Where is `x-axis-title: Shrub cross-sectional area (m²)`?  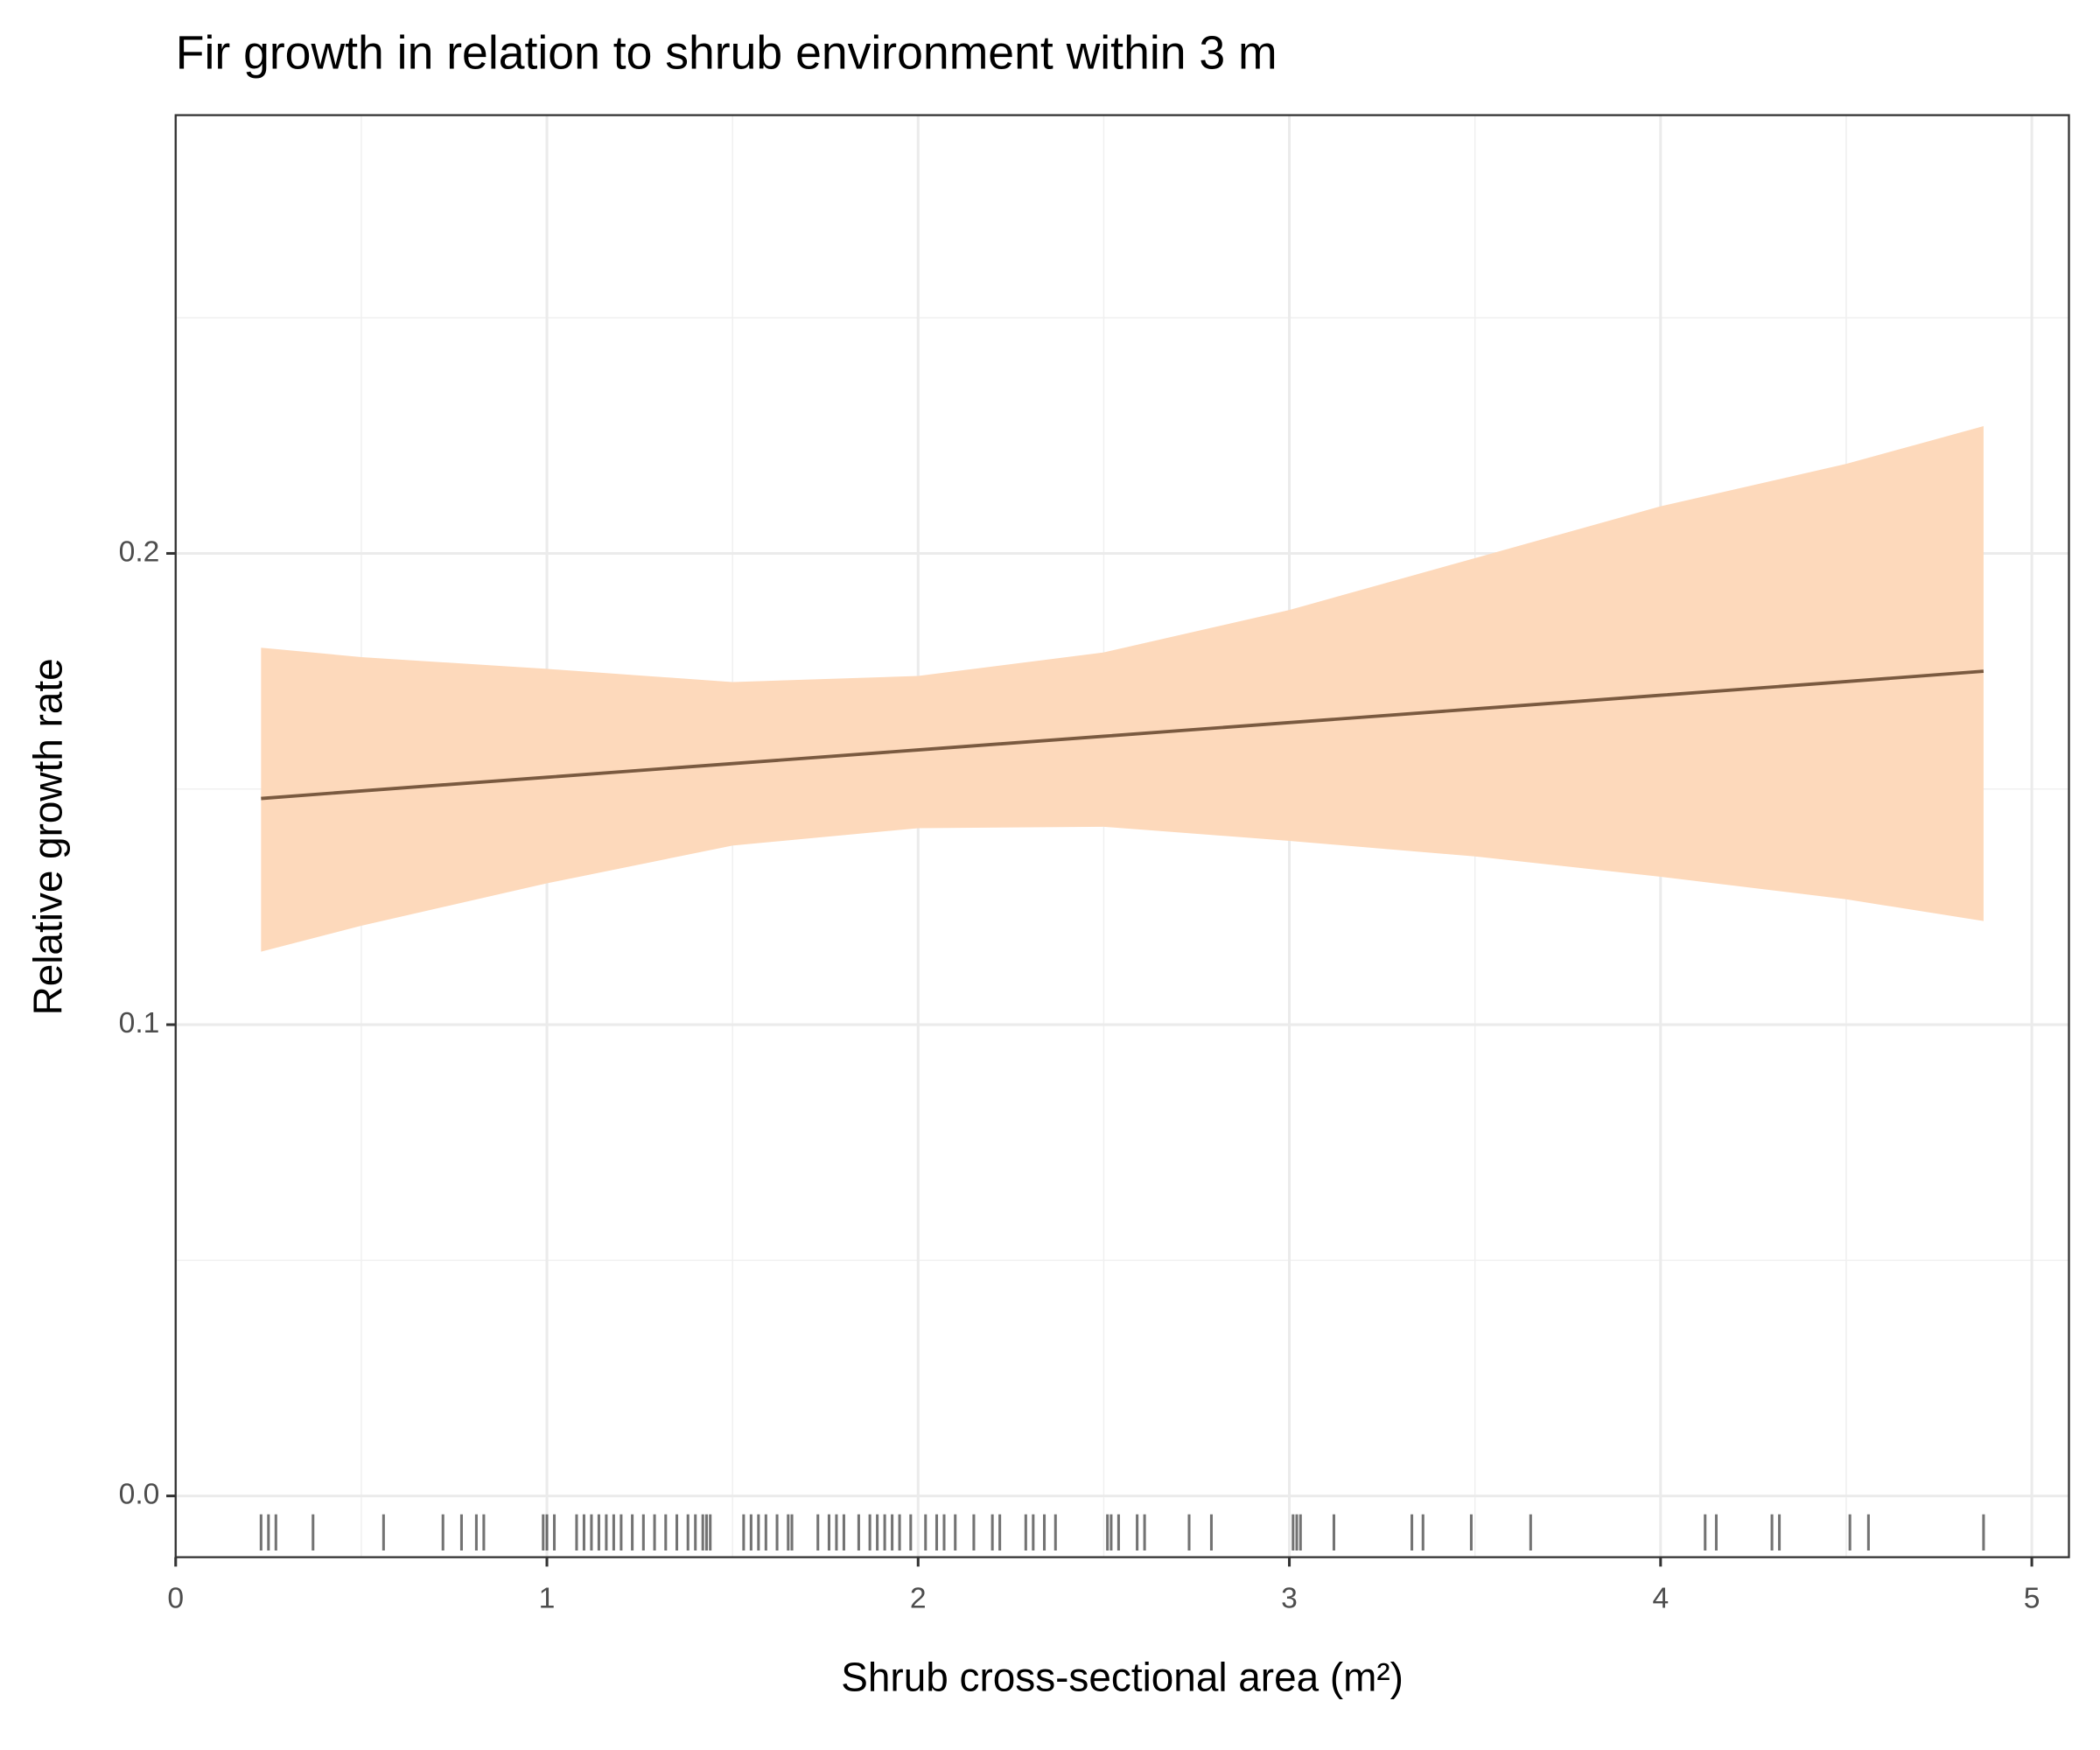 x-axis-title: Shrub cross-sectional area (m²) is located at coordinates (1122, 1677).